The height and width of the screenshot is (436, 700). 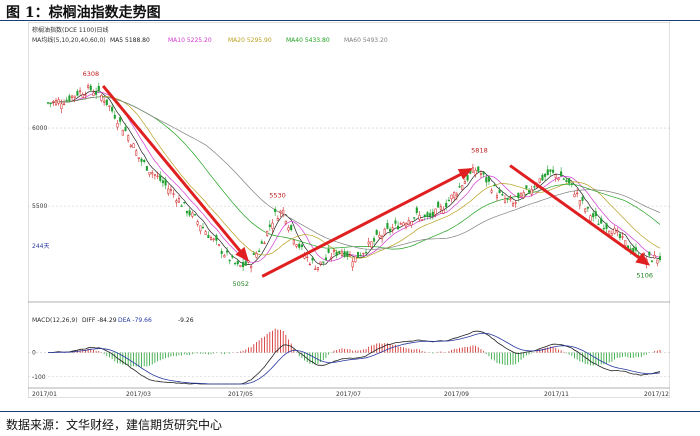 I want to click on annotation-low-5106: 5106, so click(x=644, y=276).